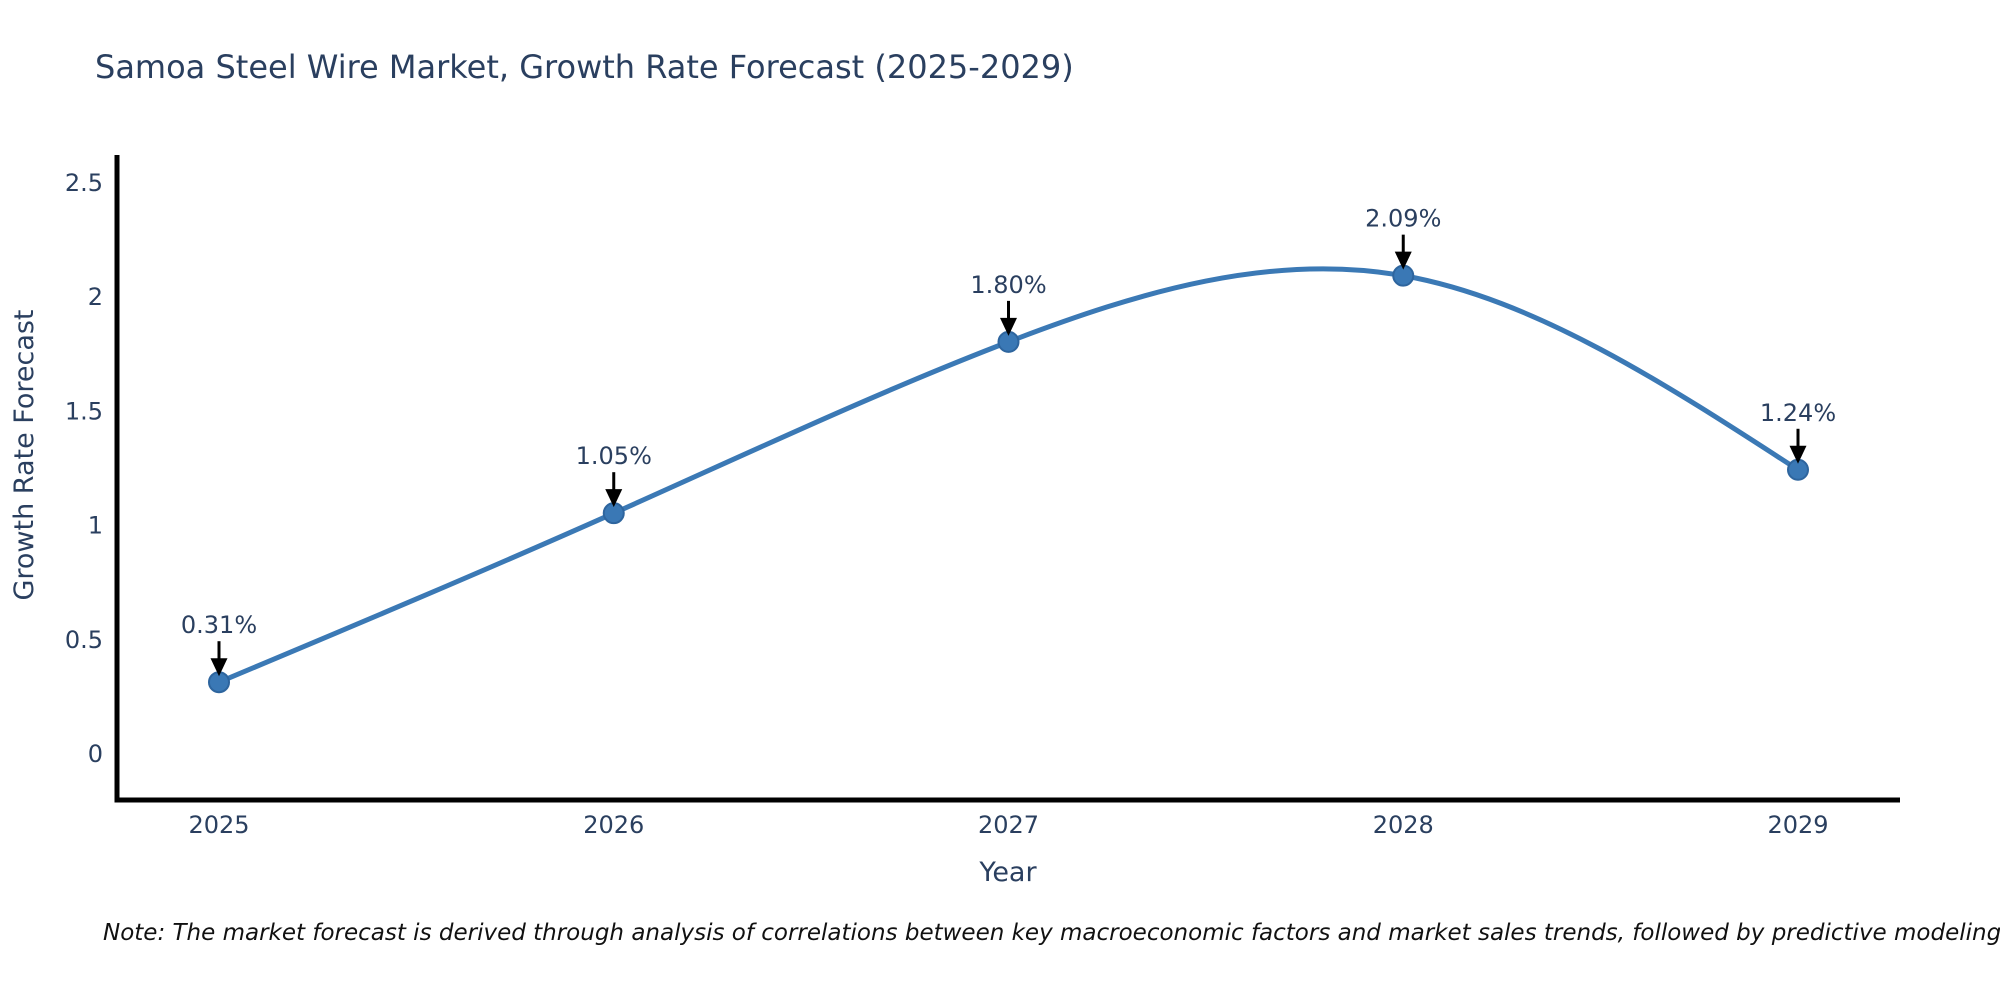 This screenshot has height=1000, width=2000. I want to click on data-point-label: 2.09%, so click(1403, 219).